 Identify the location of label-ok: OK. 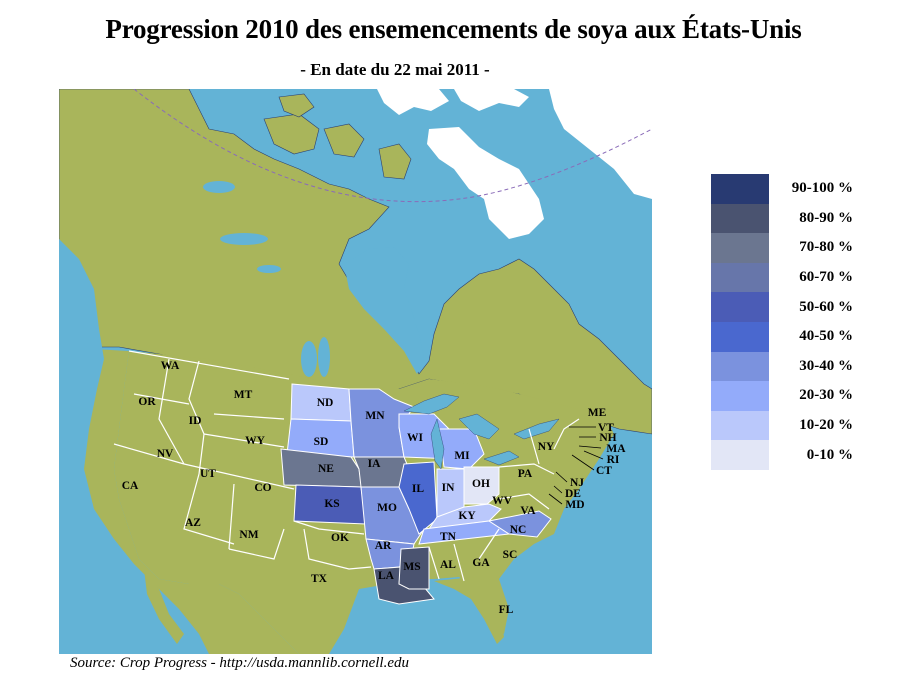
(340, 538).